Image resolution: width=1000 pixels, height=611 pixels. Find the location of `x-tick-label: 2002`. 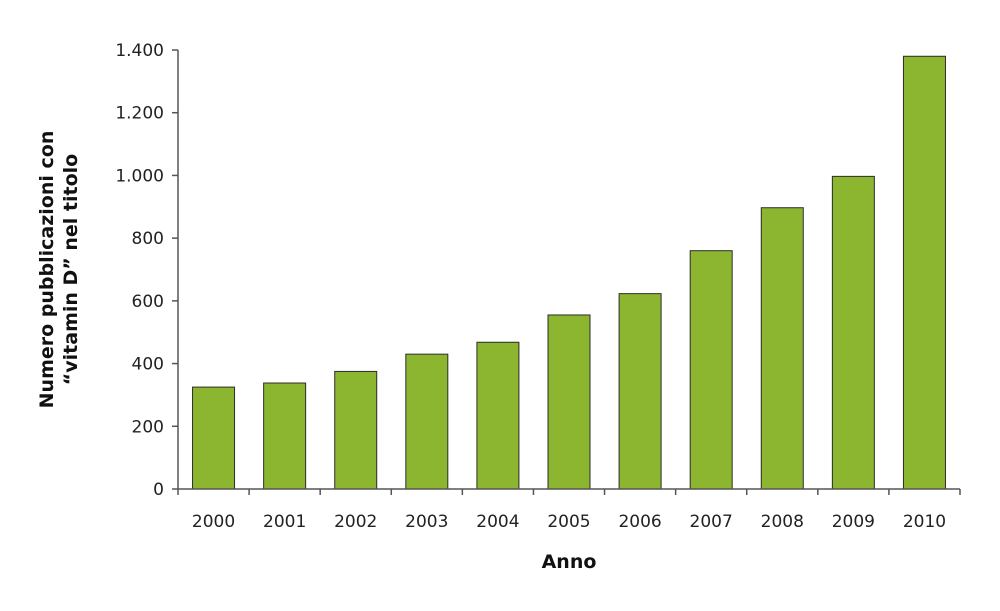

x-tick-label: 2002 is located at coordinates (355, 522).